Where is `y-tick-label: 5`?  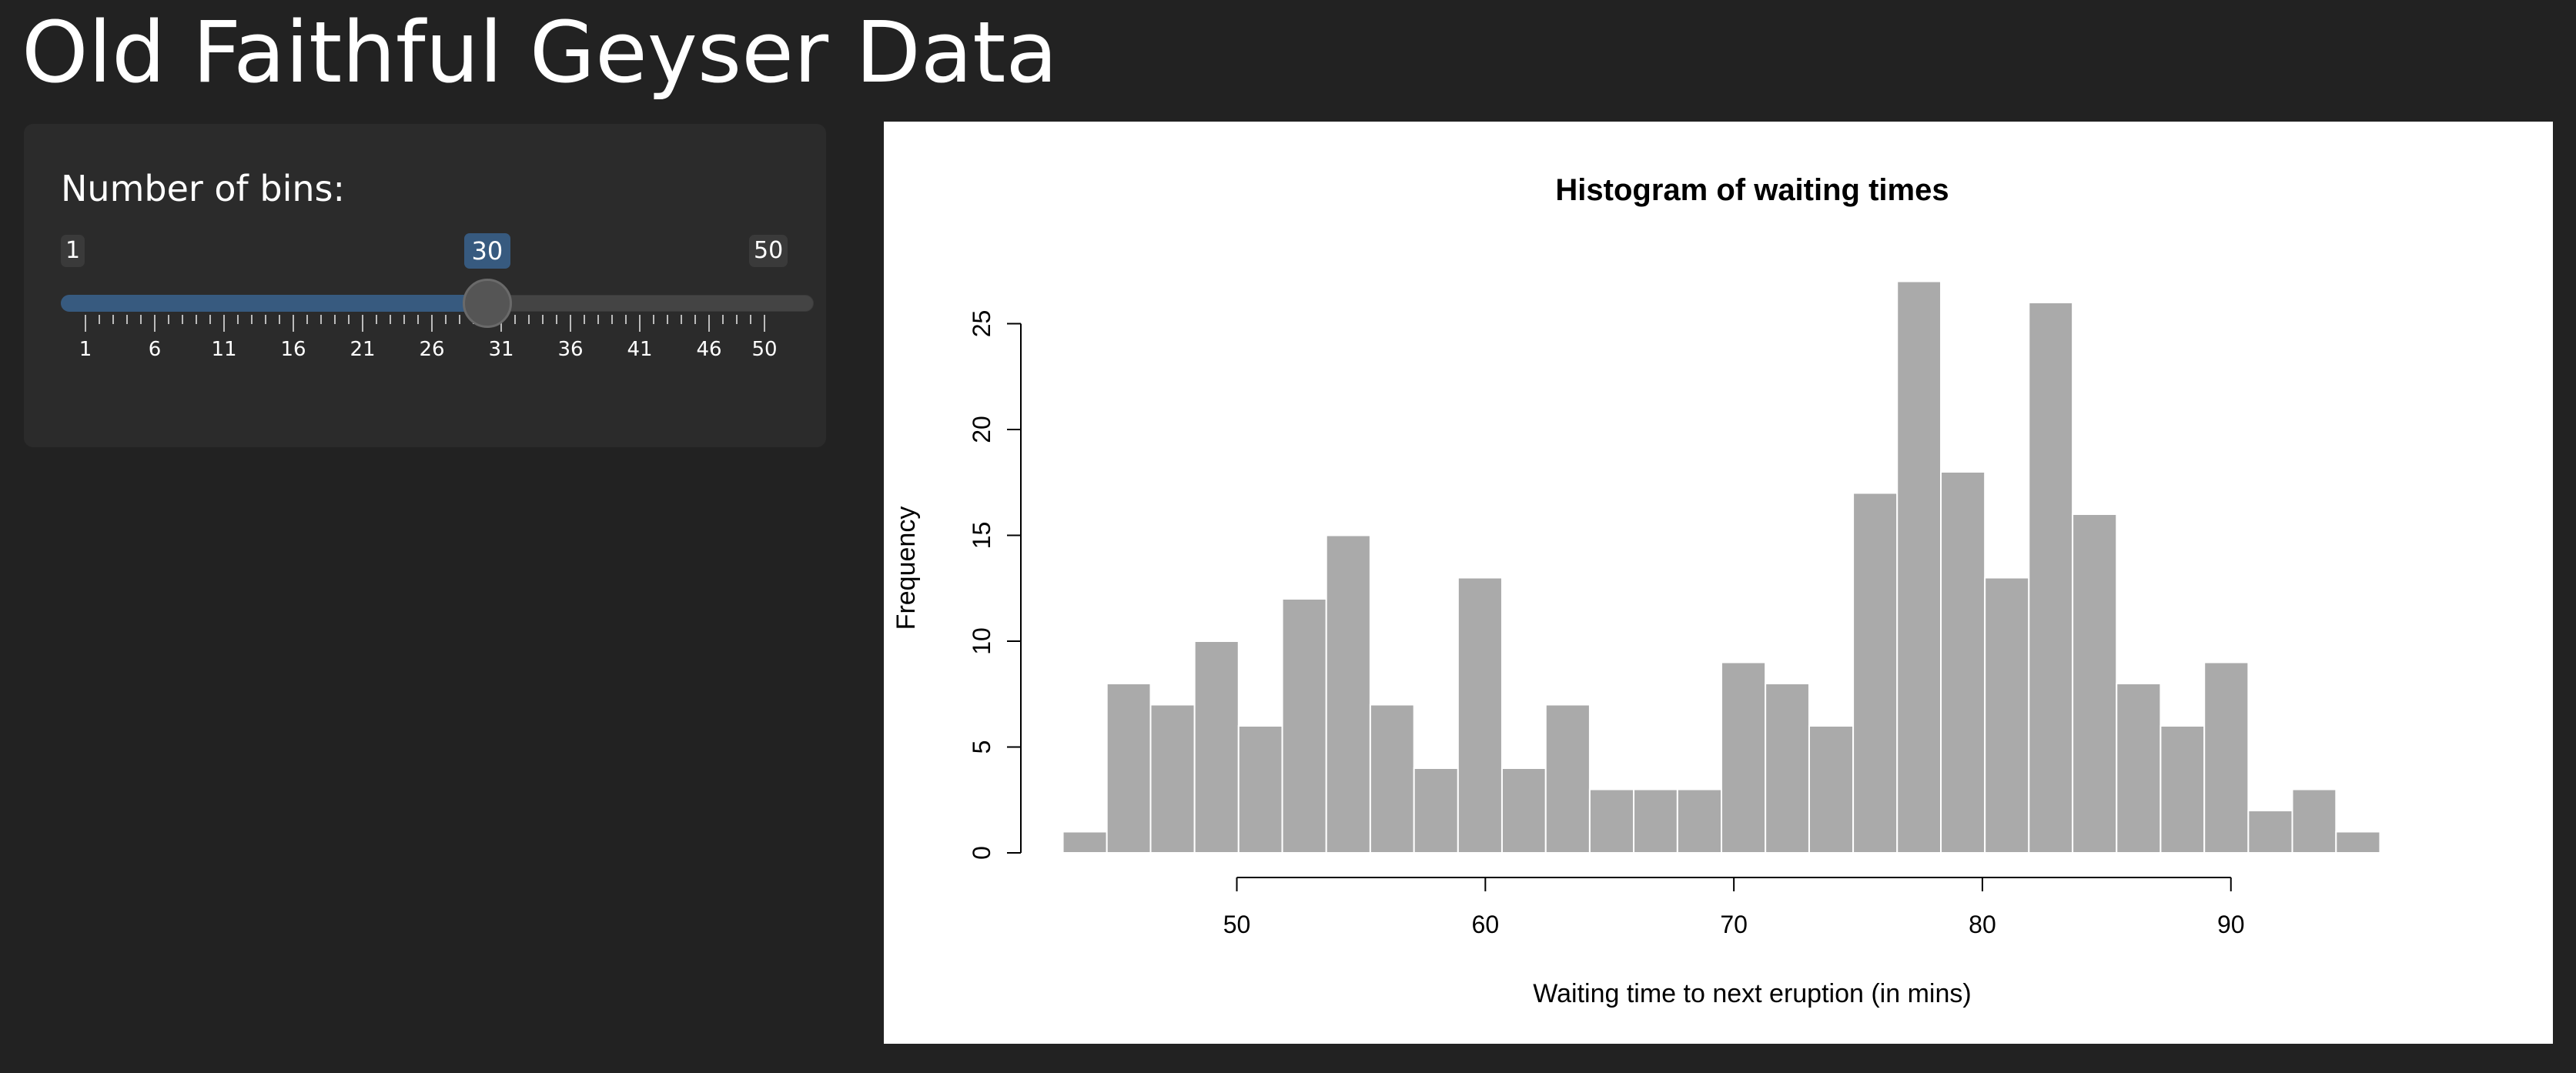
y-tick-label: 5 is located at coordinates (982, 747).